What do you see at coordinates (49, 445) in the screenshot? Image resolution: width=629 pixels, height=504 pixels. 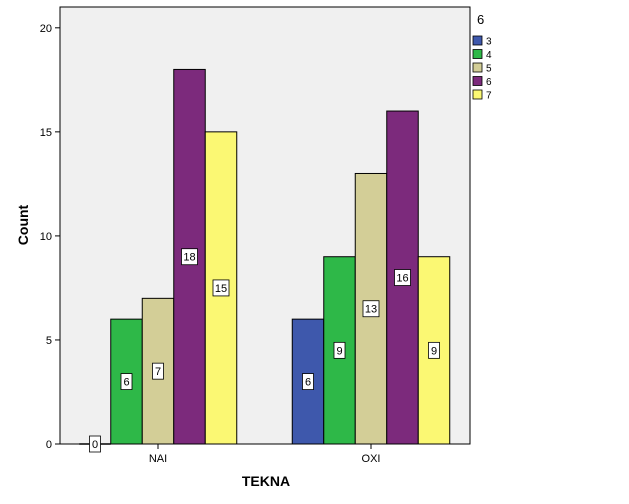 I see `y-tick-label: 0` at bounding box center [49, 445].